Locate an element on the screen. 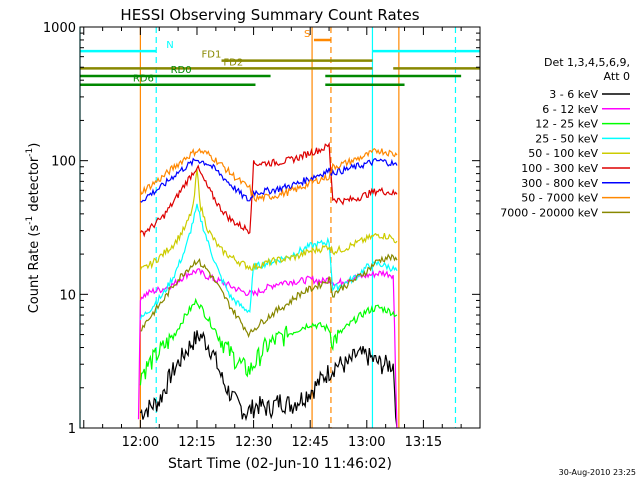 This screenshot has width=640, height=480. y-axis-label-end: ) is located at coordinates (34, 145).